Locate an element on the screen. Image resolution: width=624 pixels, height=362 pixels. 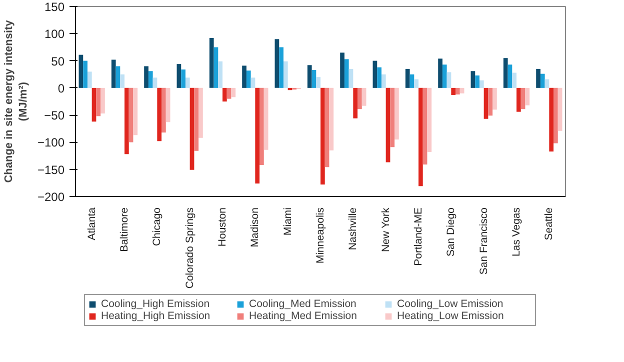
x-tick-label: Chicago is located at coordinates (157, 226).